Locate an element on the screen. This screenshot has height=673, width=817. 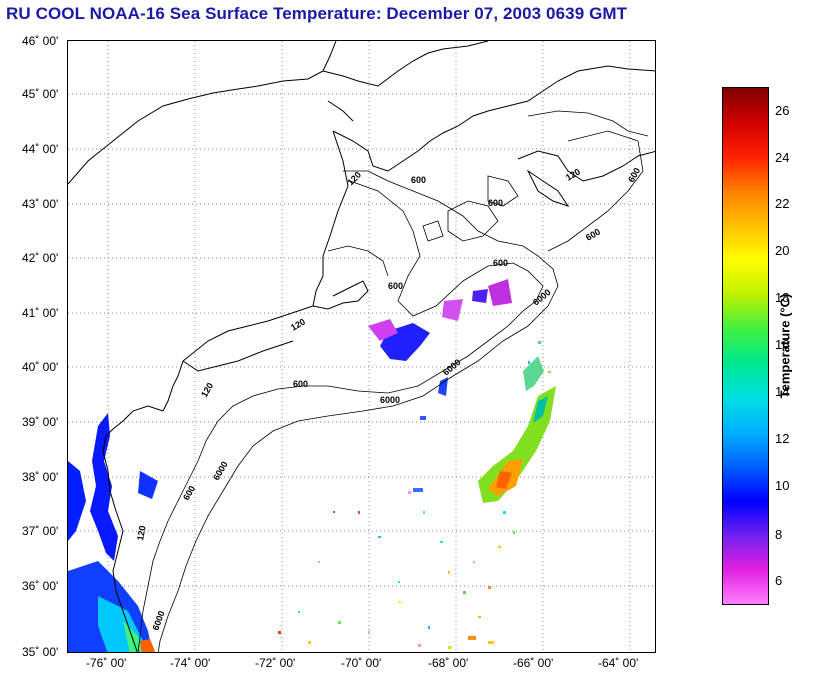
colorbar-tick: 12 is located at coordinates (782, 438).